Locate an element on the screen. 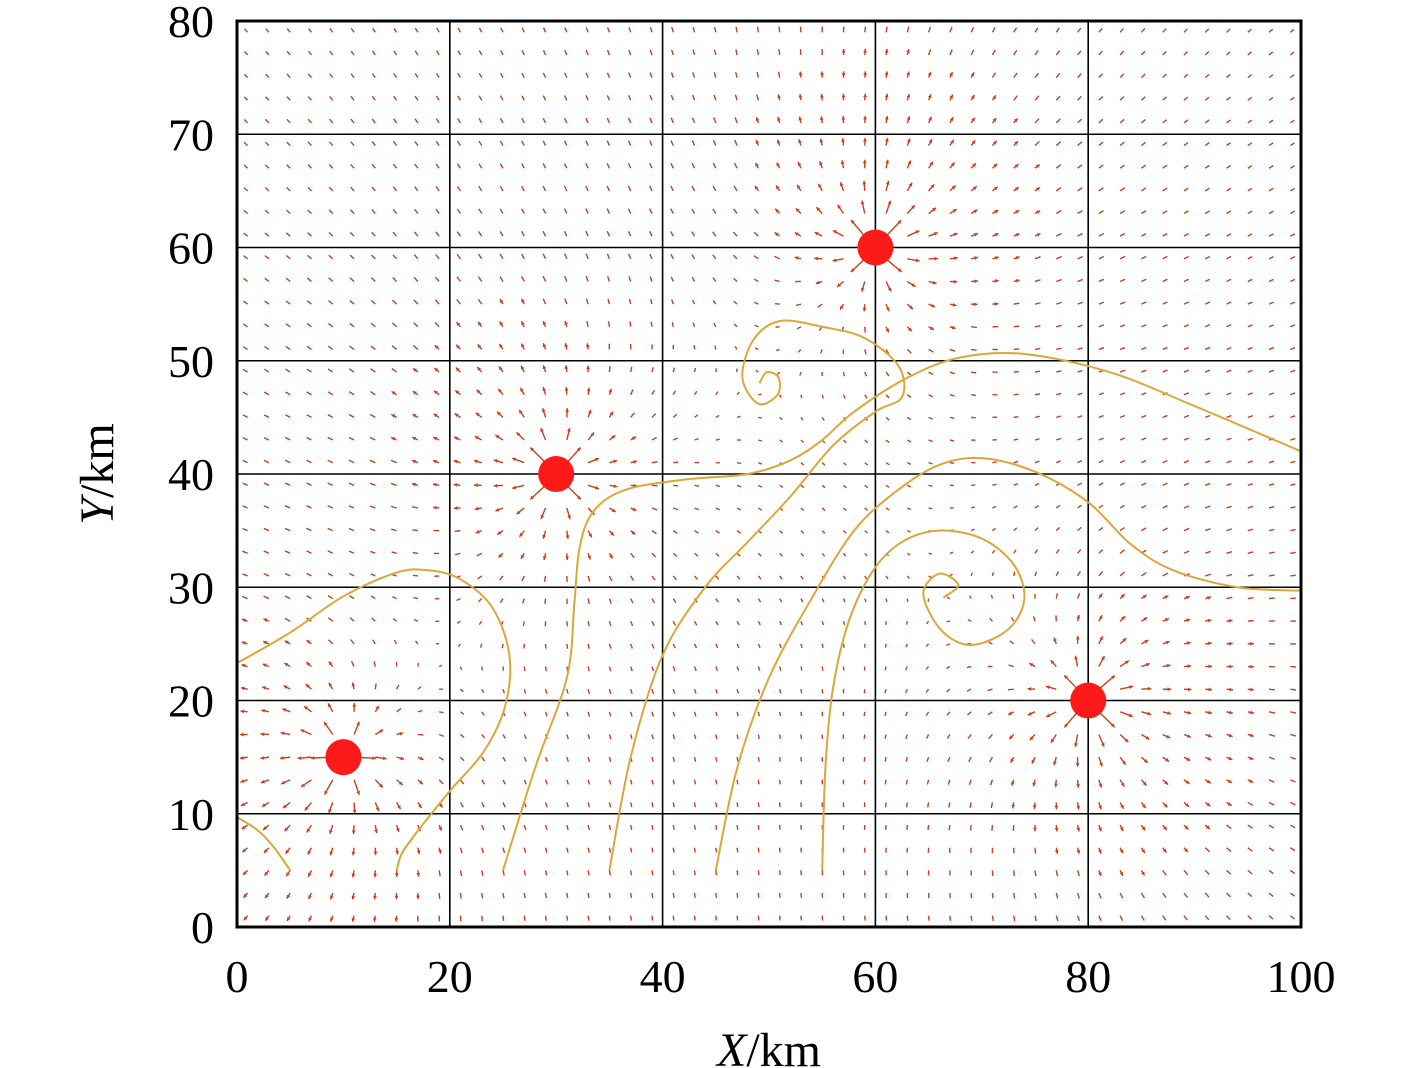 The height and width of the screenshot is (1068, 1417). y-axis-title: Y/km is located at coordinates (97, 473).